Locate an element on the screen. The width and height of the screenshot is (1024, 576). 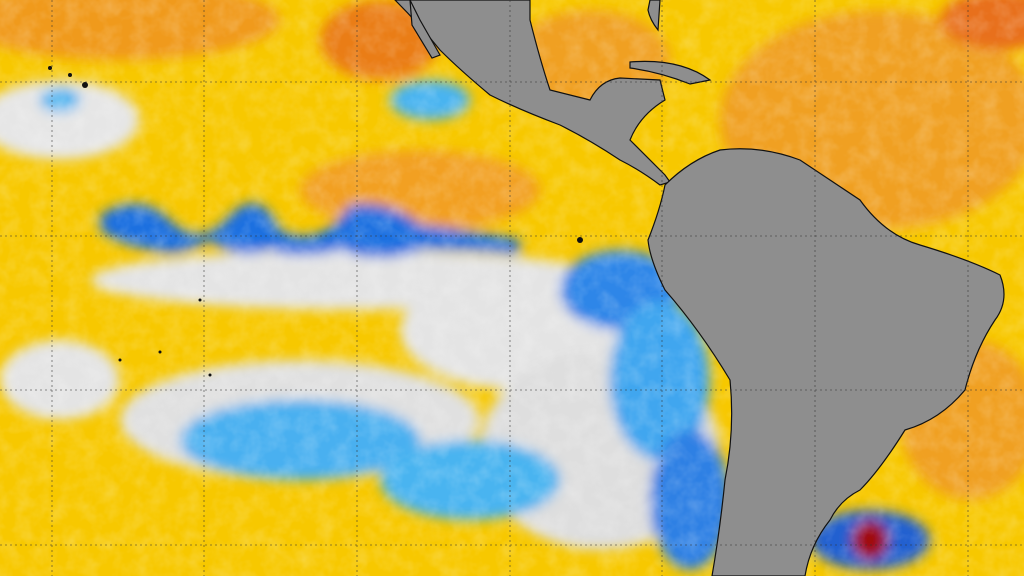
baja-california is located at coordinates (425, 29).